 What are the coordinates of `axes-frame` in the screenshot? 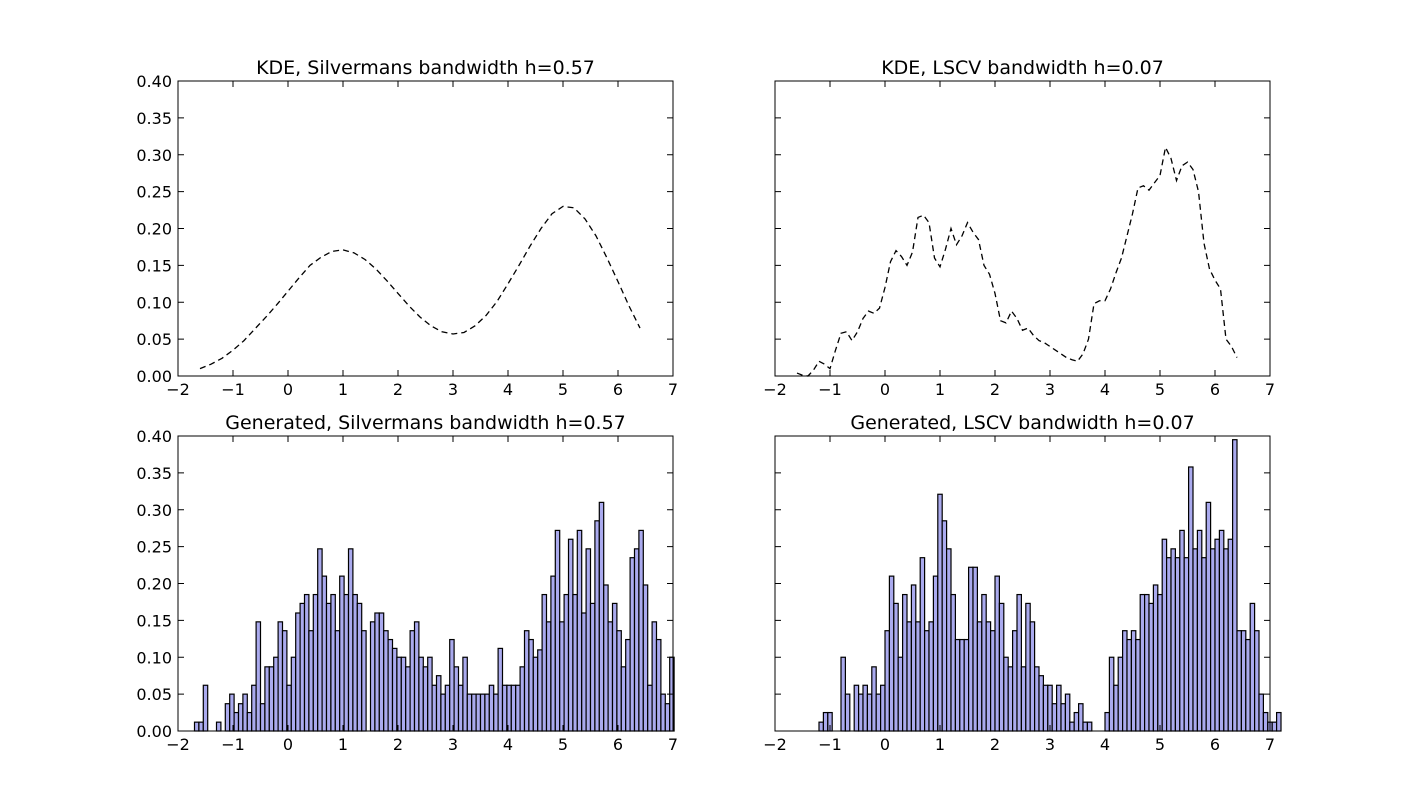 It's located at (1022, 228).